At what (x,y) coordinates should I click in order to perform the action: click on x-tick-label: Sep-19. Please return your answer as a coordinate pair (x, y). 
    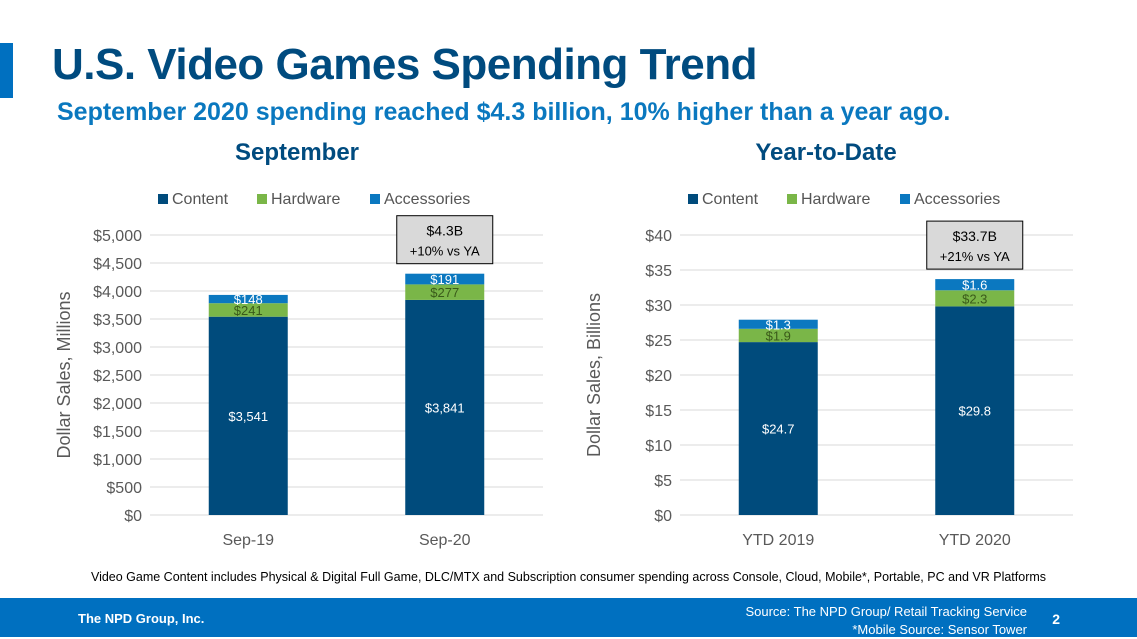
    Looking at the image, I should click on (248, 540).